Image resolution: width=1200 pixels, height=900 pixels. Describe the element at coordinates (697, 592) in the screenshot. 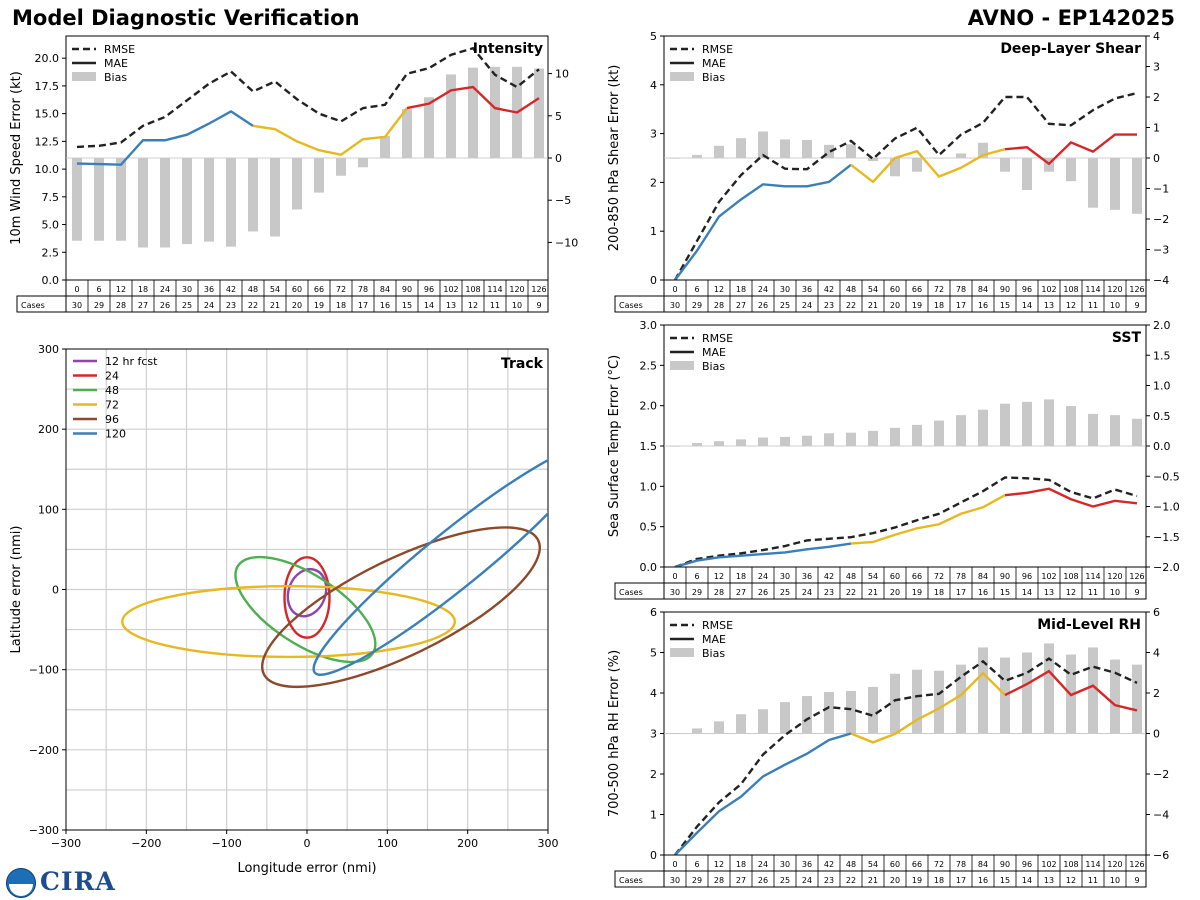

I see `sst-cases-cell: 29` at that location.